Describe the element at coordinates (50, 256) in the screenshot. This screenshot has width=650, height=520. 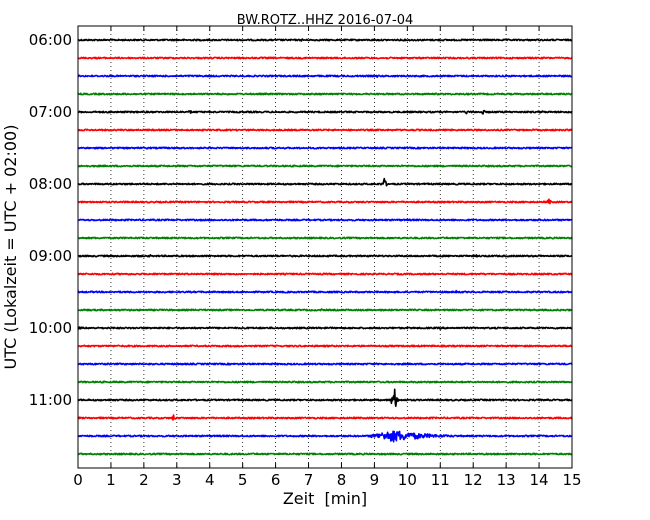
I see `y-tick-label: 09:00` at that location.